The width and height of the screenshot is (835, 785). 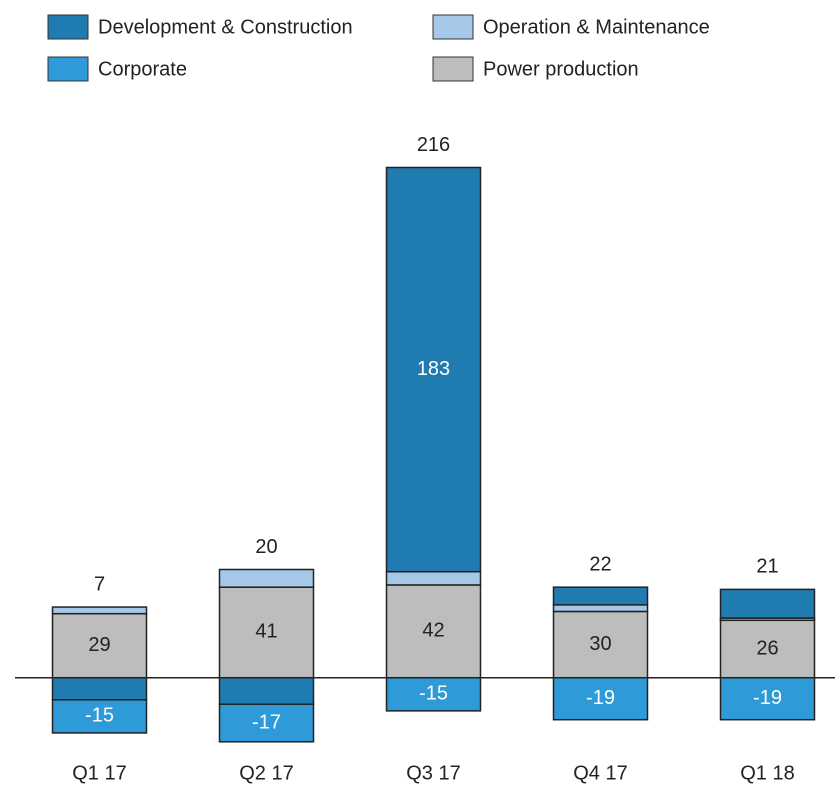 What do you see at coordinates (266, 547) in the screenshot?
I see `total-label: 20` at bounding box center [266, 547].